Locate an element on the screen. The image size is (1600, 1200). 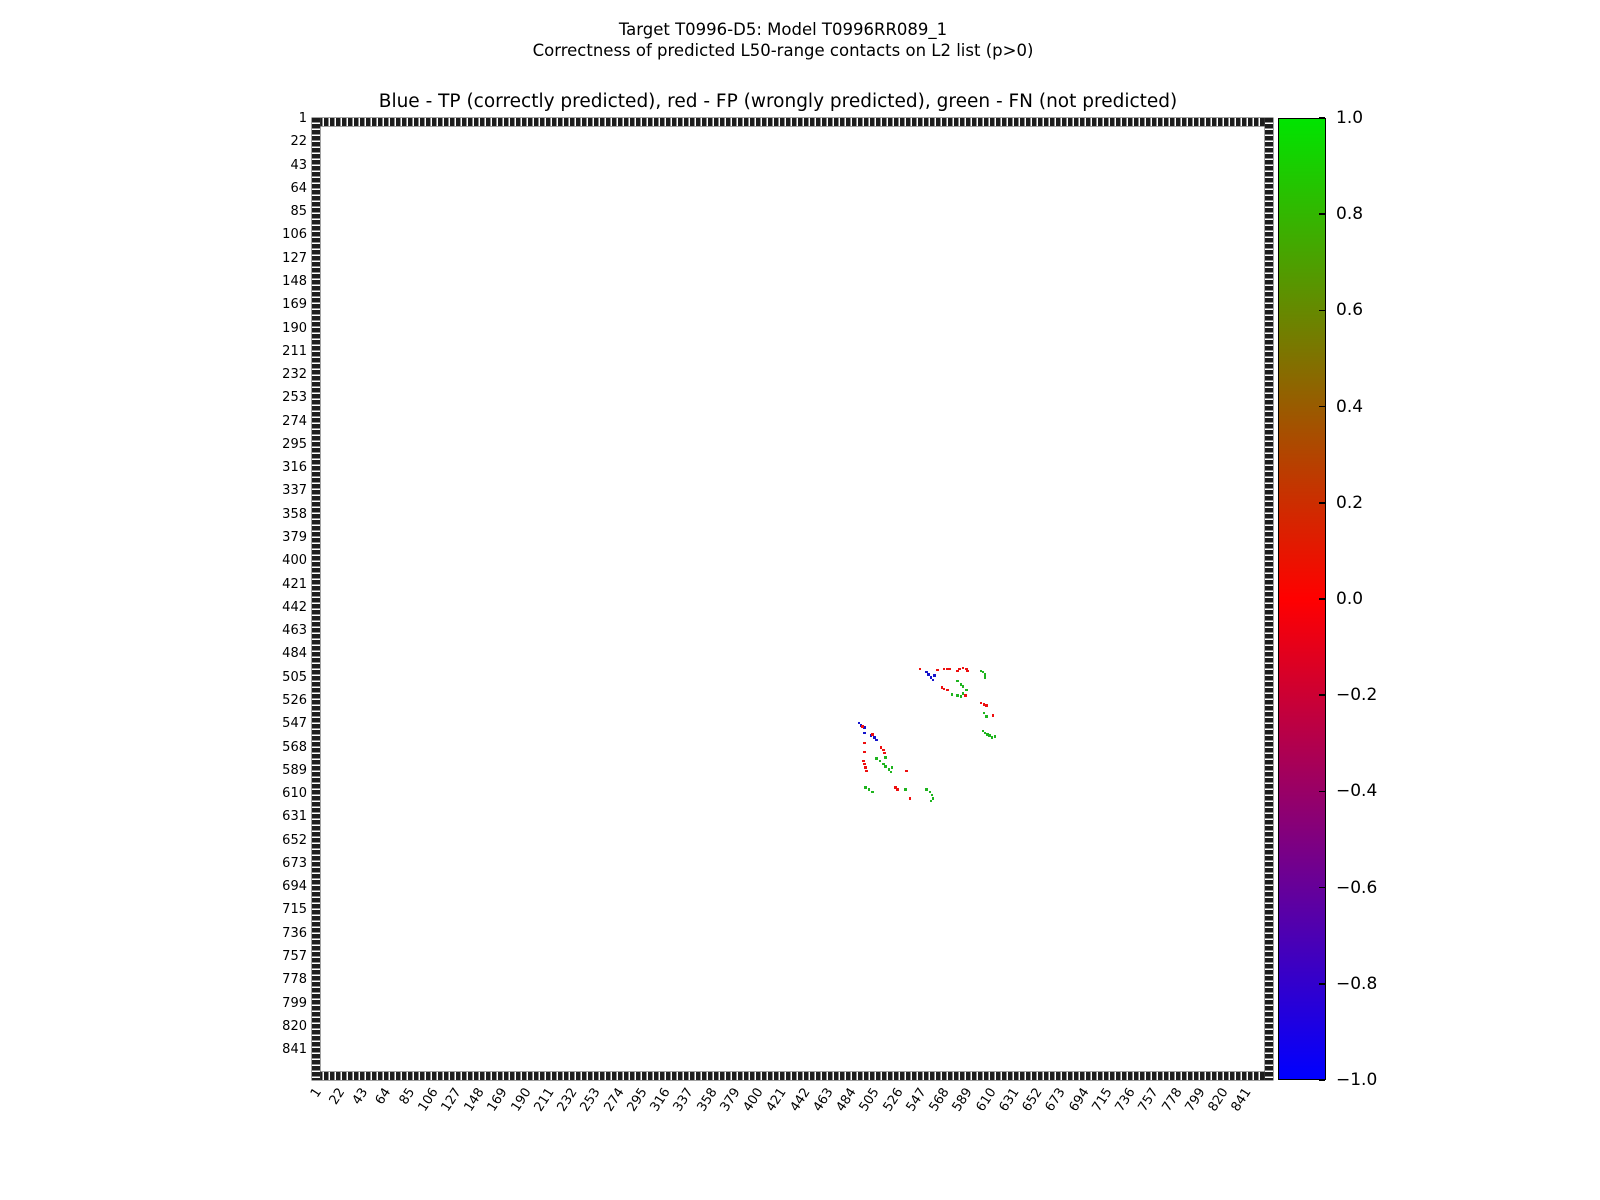
x-tick-label: 694 is located at coordinates (1079, 1100).